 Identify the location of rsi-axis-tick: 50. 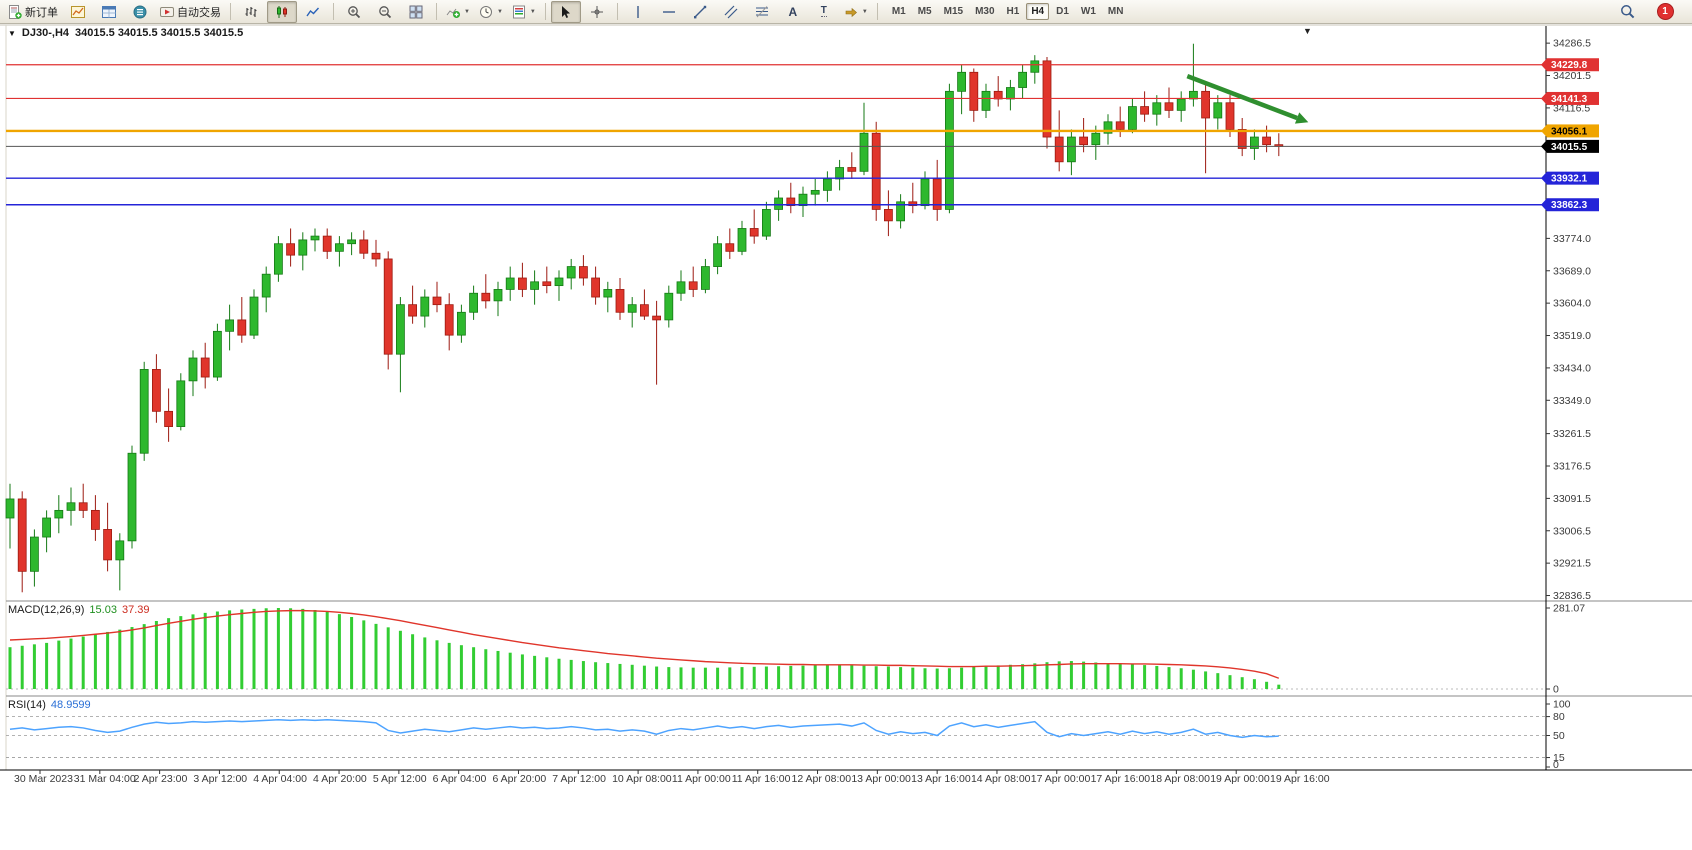
(1559, 736).